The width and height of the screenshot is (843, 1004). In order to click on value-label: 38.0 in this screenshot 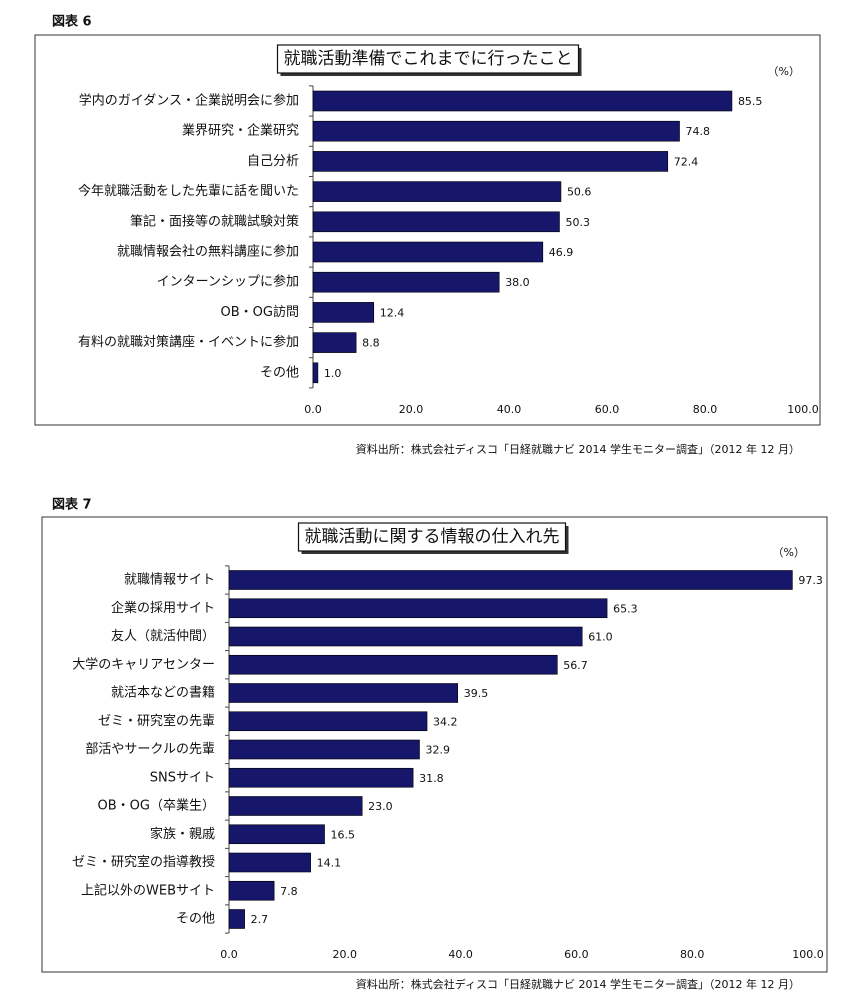, I will do `click(517, 282)`.